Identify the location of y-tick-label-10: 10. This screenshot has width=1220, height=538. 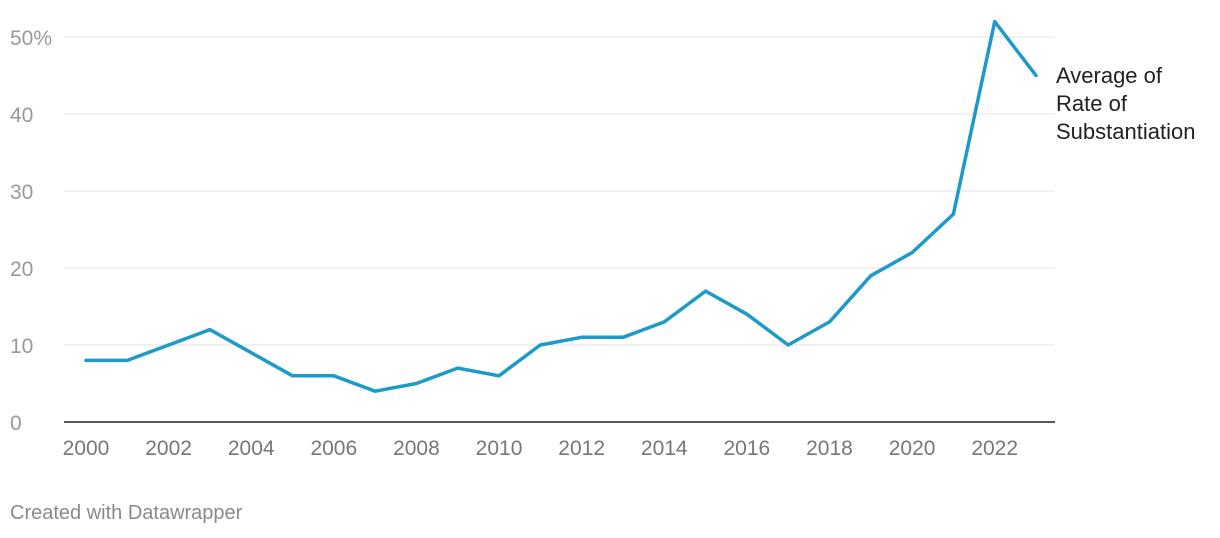
(21, 346).